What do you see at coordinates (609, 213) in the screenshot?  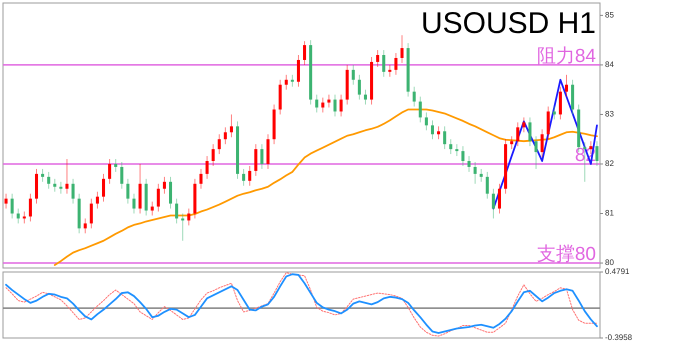 I see `y-tick-label: 81` at bounding box center [609, 213].